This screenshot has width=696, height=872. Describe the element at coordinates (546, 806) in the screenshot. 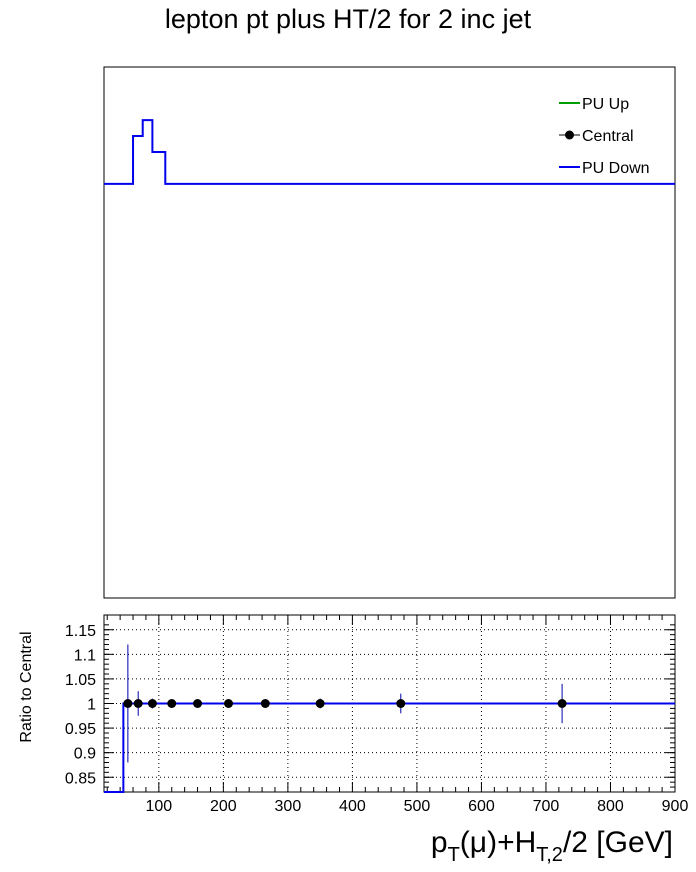

I see `ratio-x-tick-label-6: 700` at that location.